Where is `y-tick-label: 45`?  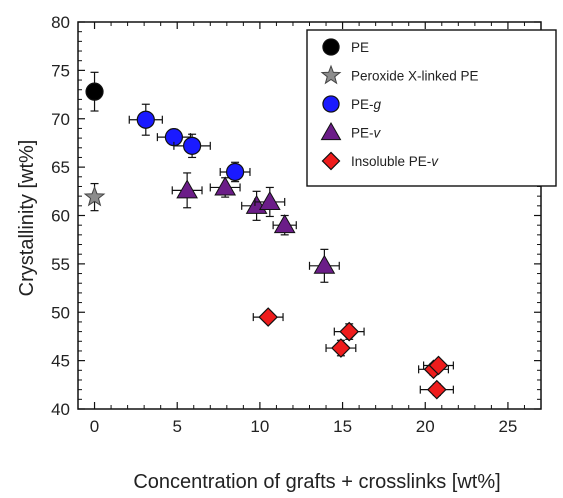 y-tick-label: 45 is located at coordinates (60, 361).